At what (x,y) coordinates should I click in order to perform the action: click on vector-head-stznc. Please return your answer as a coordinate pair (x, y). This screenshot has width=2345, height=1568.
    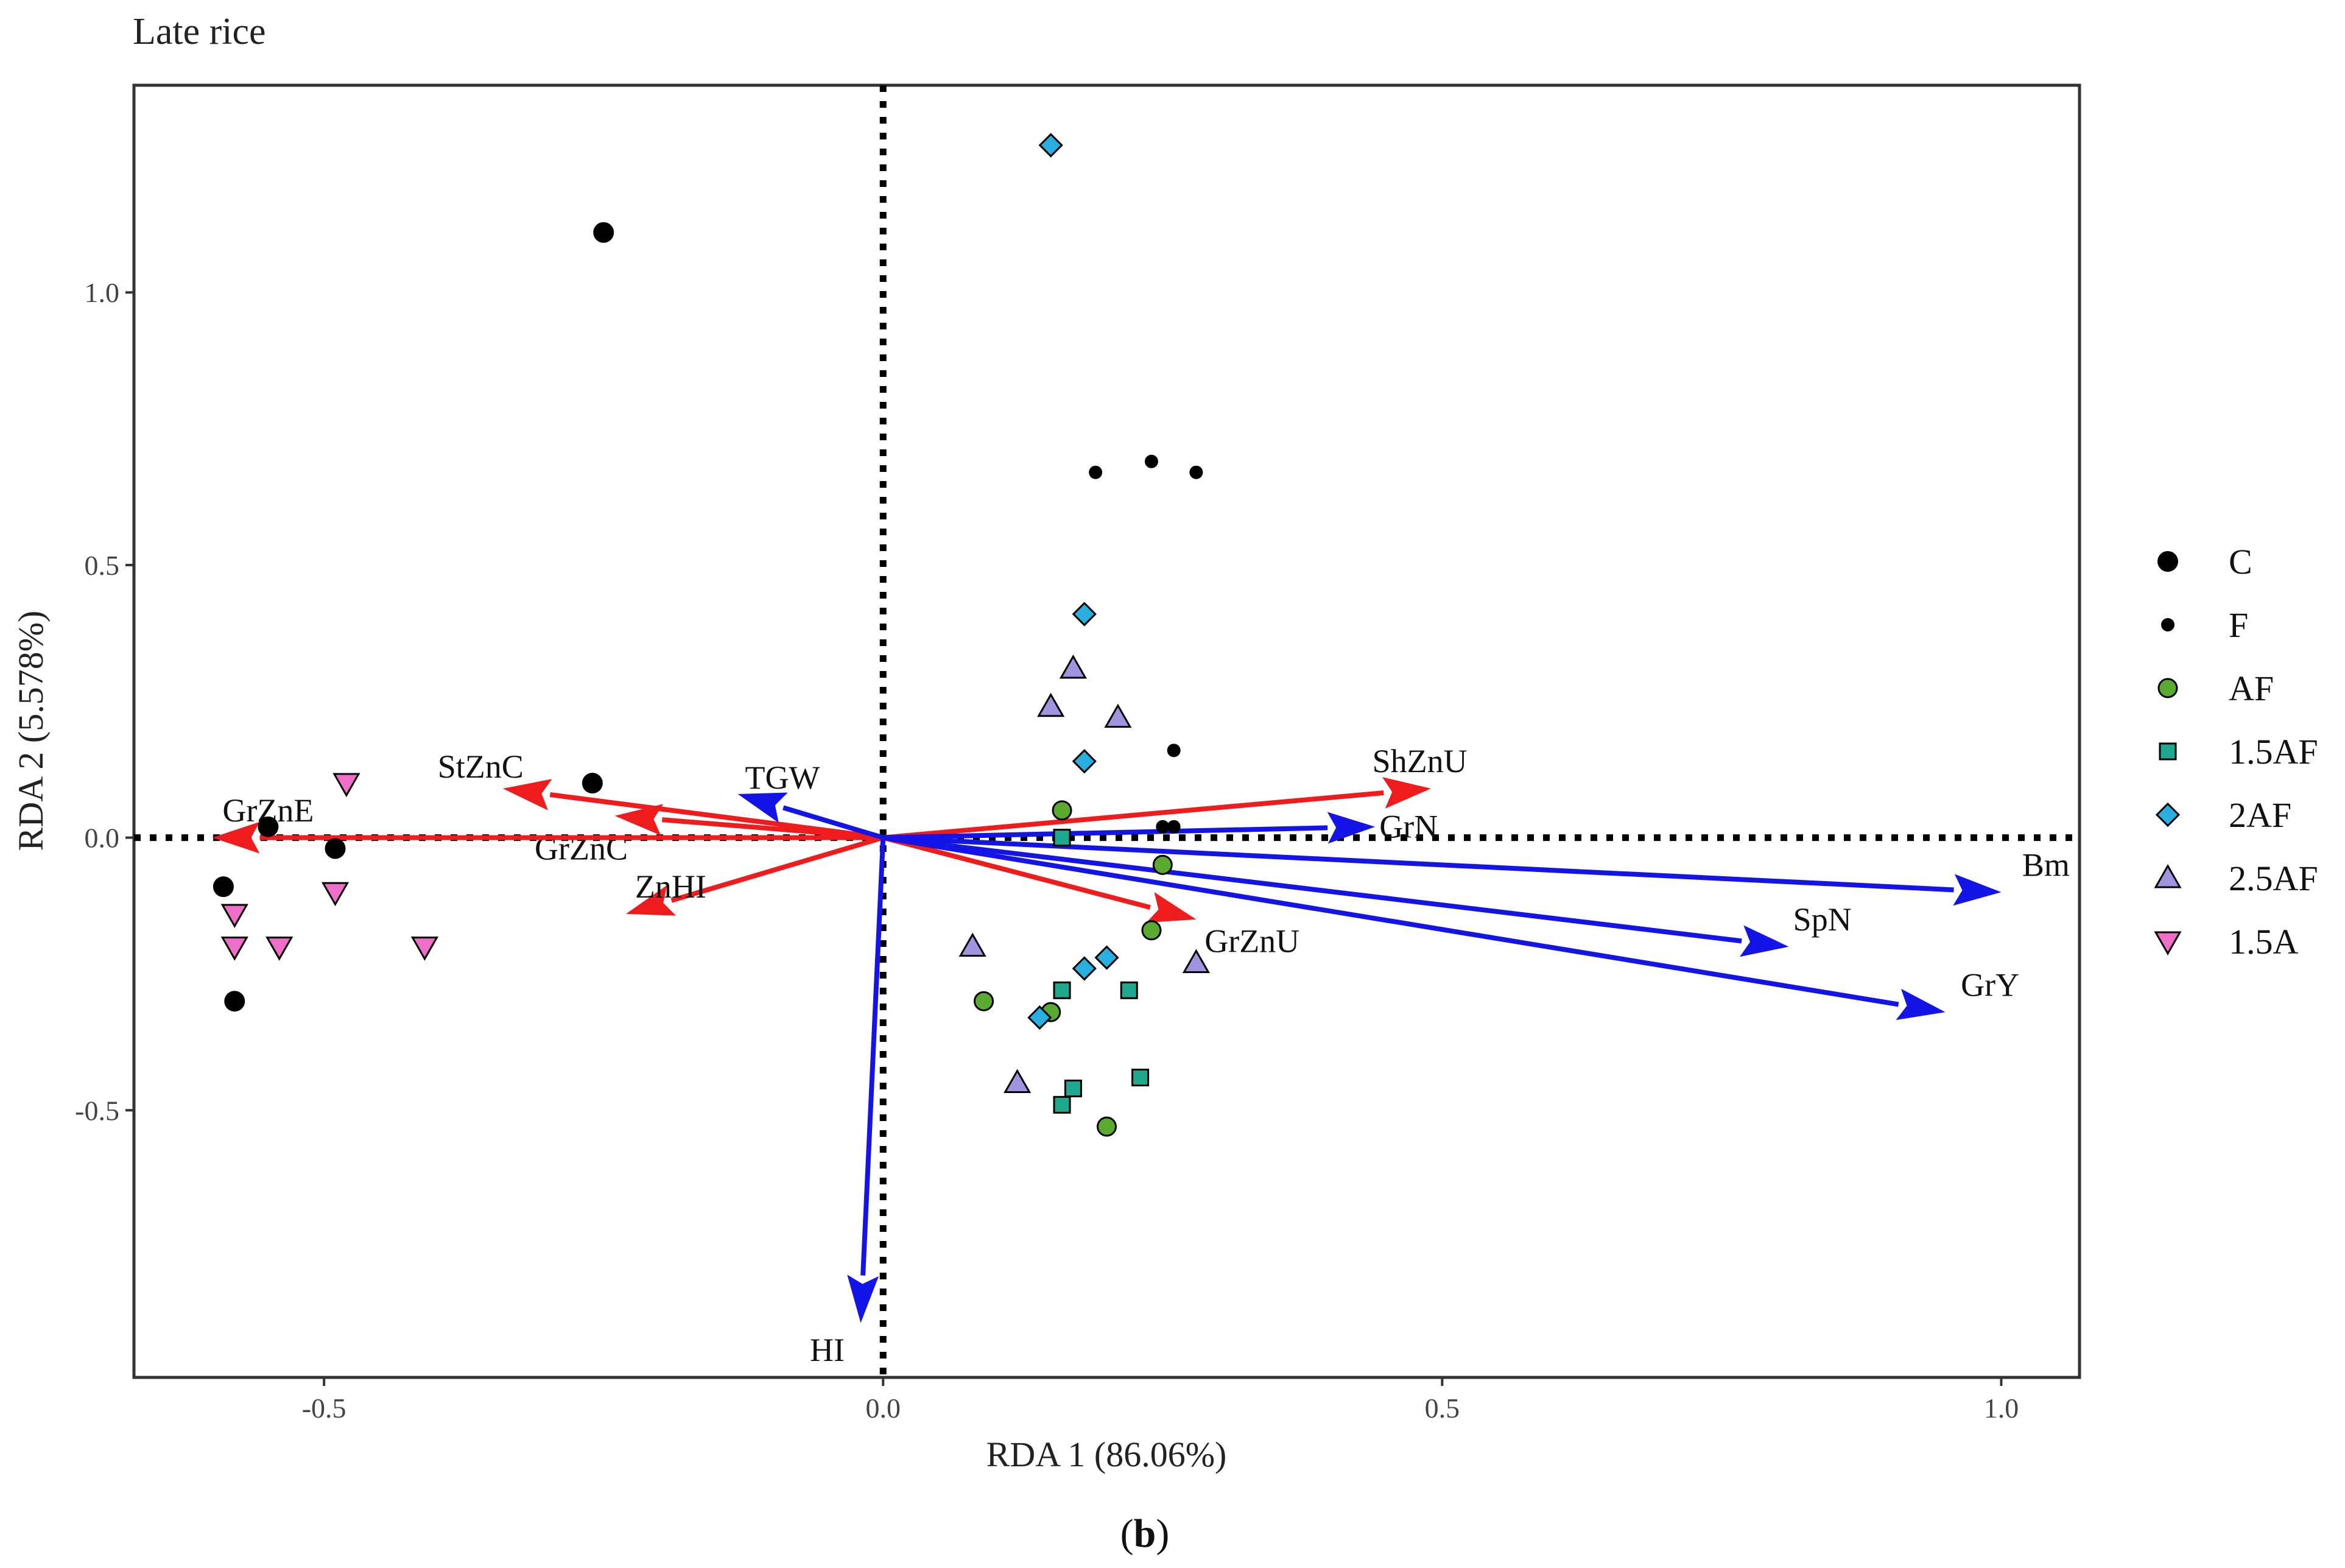
    Looking at the image, I should click on (527, 795).